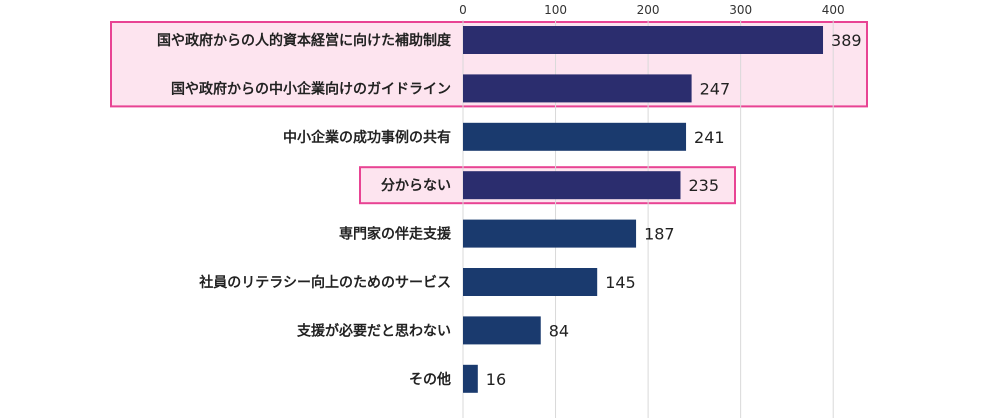  What do you see at coordinates (659, 234) in the screenshot?
I see `value-label: 187` at bounding box center [659, 234].